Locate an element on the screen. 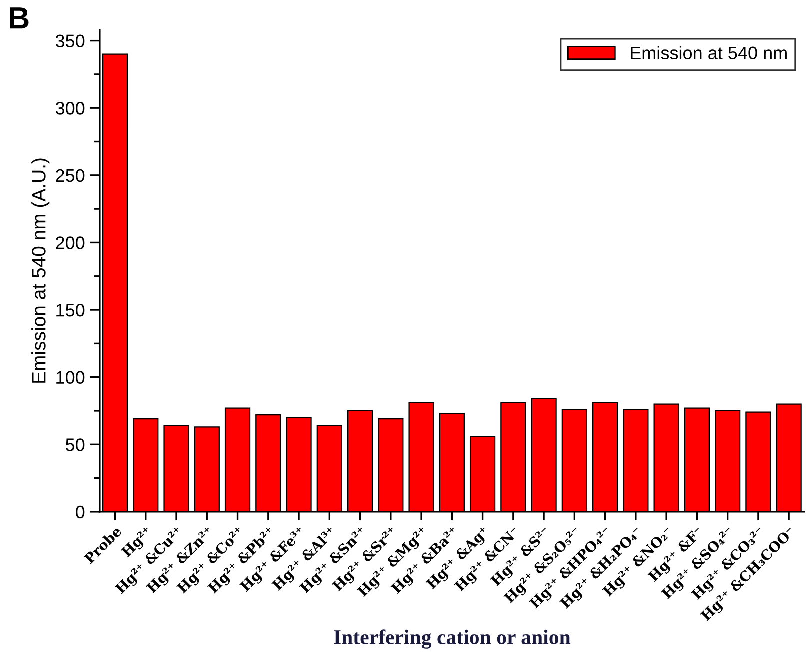 This screenshot has width=806, height=653. y-axis-title: Emission at 540 nm (A.U.) is located at coordinates (41, 270).